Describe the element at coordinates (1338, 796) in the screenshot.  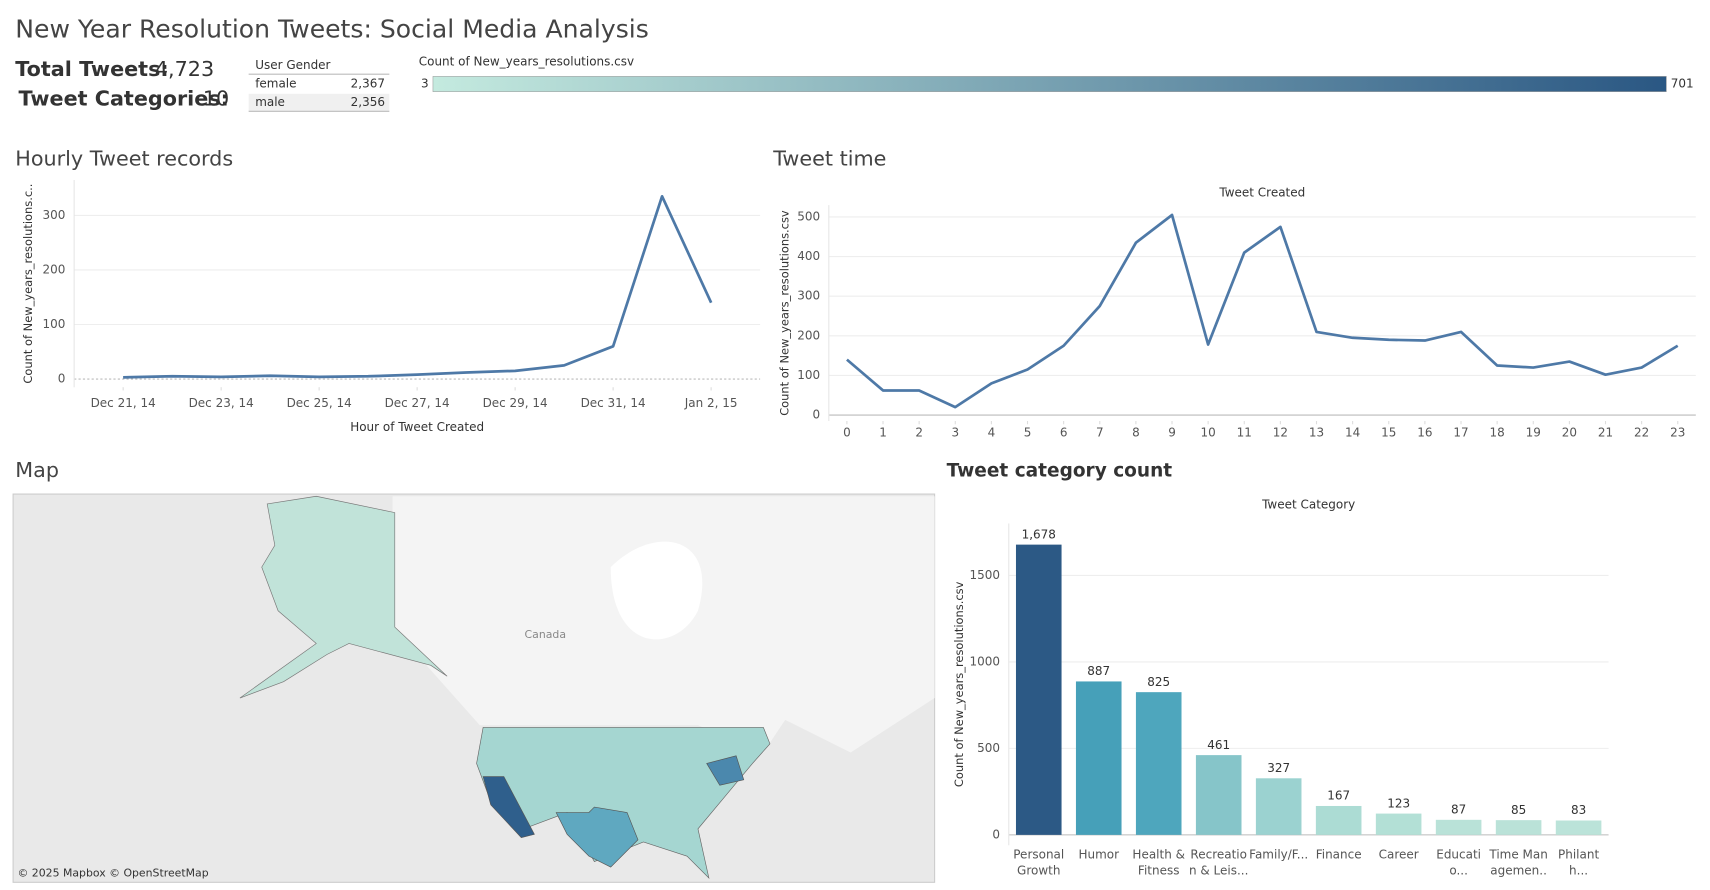
I see `value-label: 167` at that location.